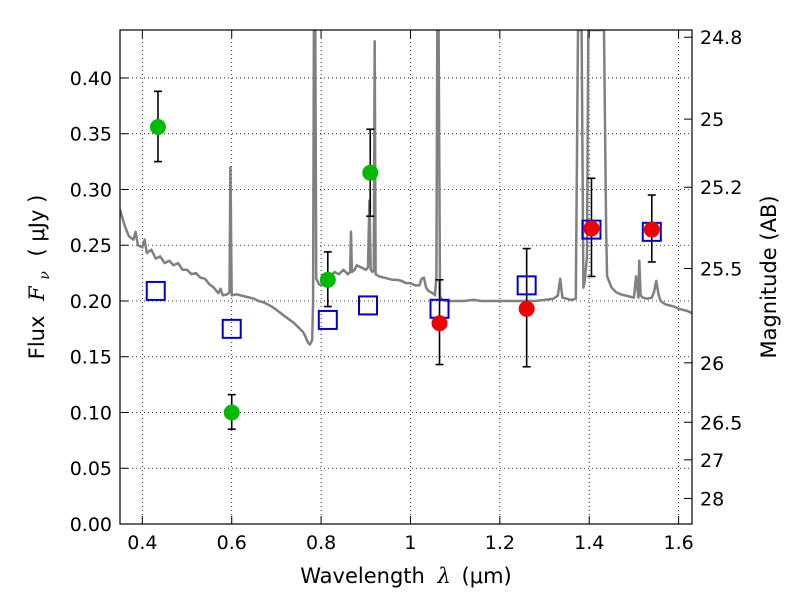 Image resolution: width=800 pixels, height=600 pixels. I want to click on y-axis-label: Flux F ν ( μJy ), so click(39, 277).